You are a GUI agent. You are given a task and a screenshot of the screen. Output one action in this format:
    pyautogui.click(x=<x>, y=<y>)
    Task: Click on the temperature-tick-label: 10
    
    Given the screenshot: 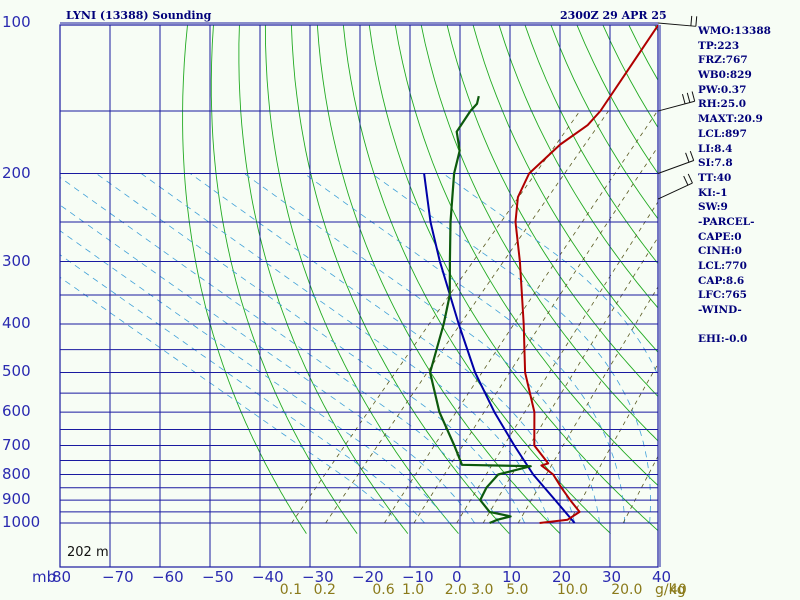 What is the action you would take?
    pyautogui.click(x=512, y=577)
    